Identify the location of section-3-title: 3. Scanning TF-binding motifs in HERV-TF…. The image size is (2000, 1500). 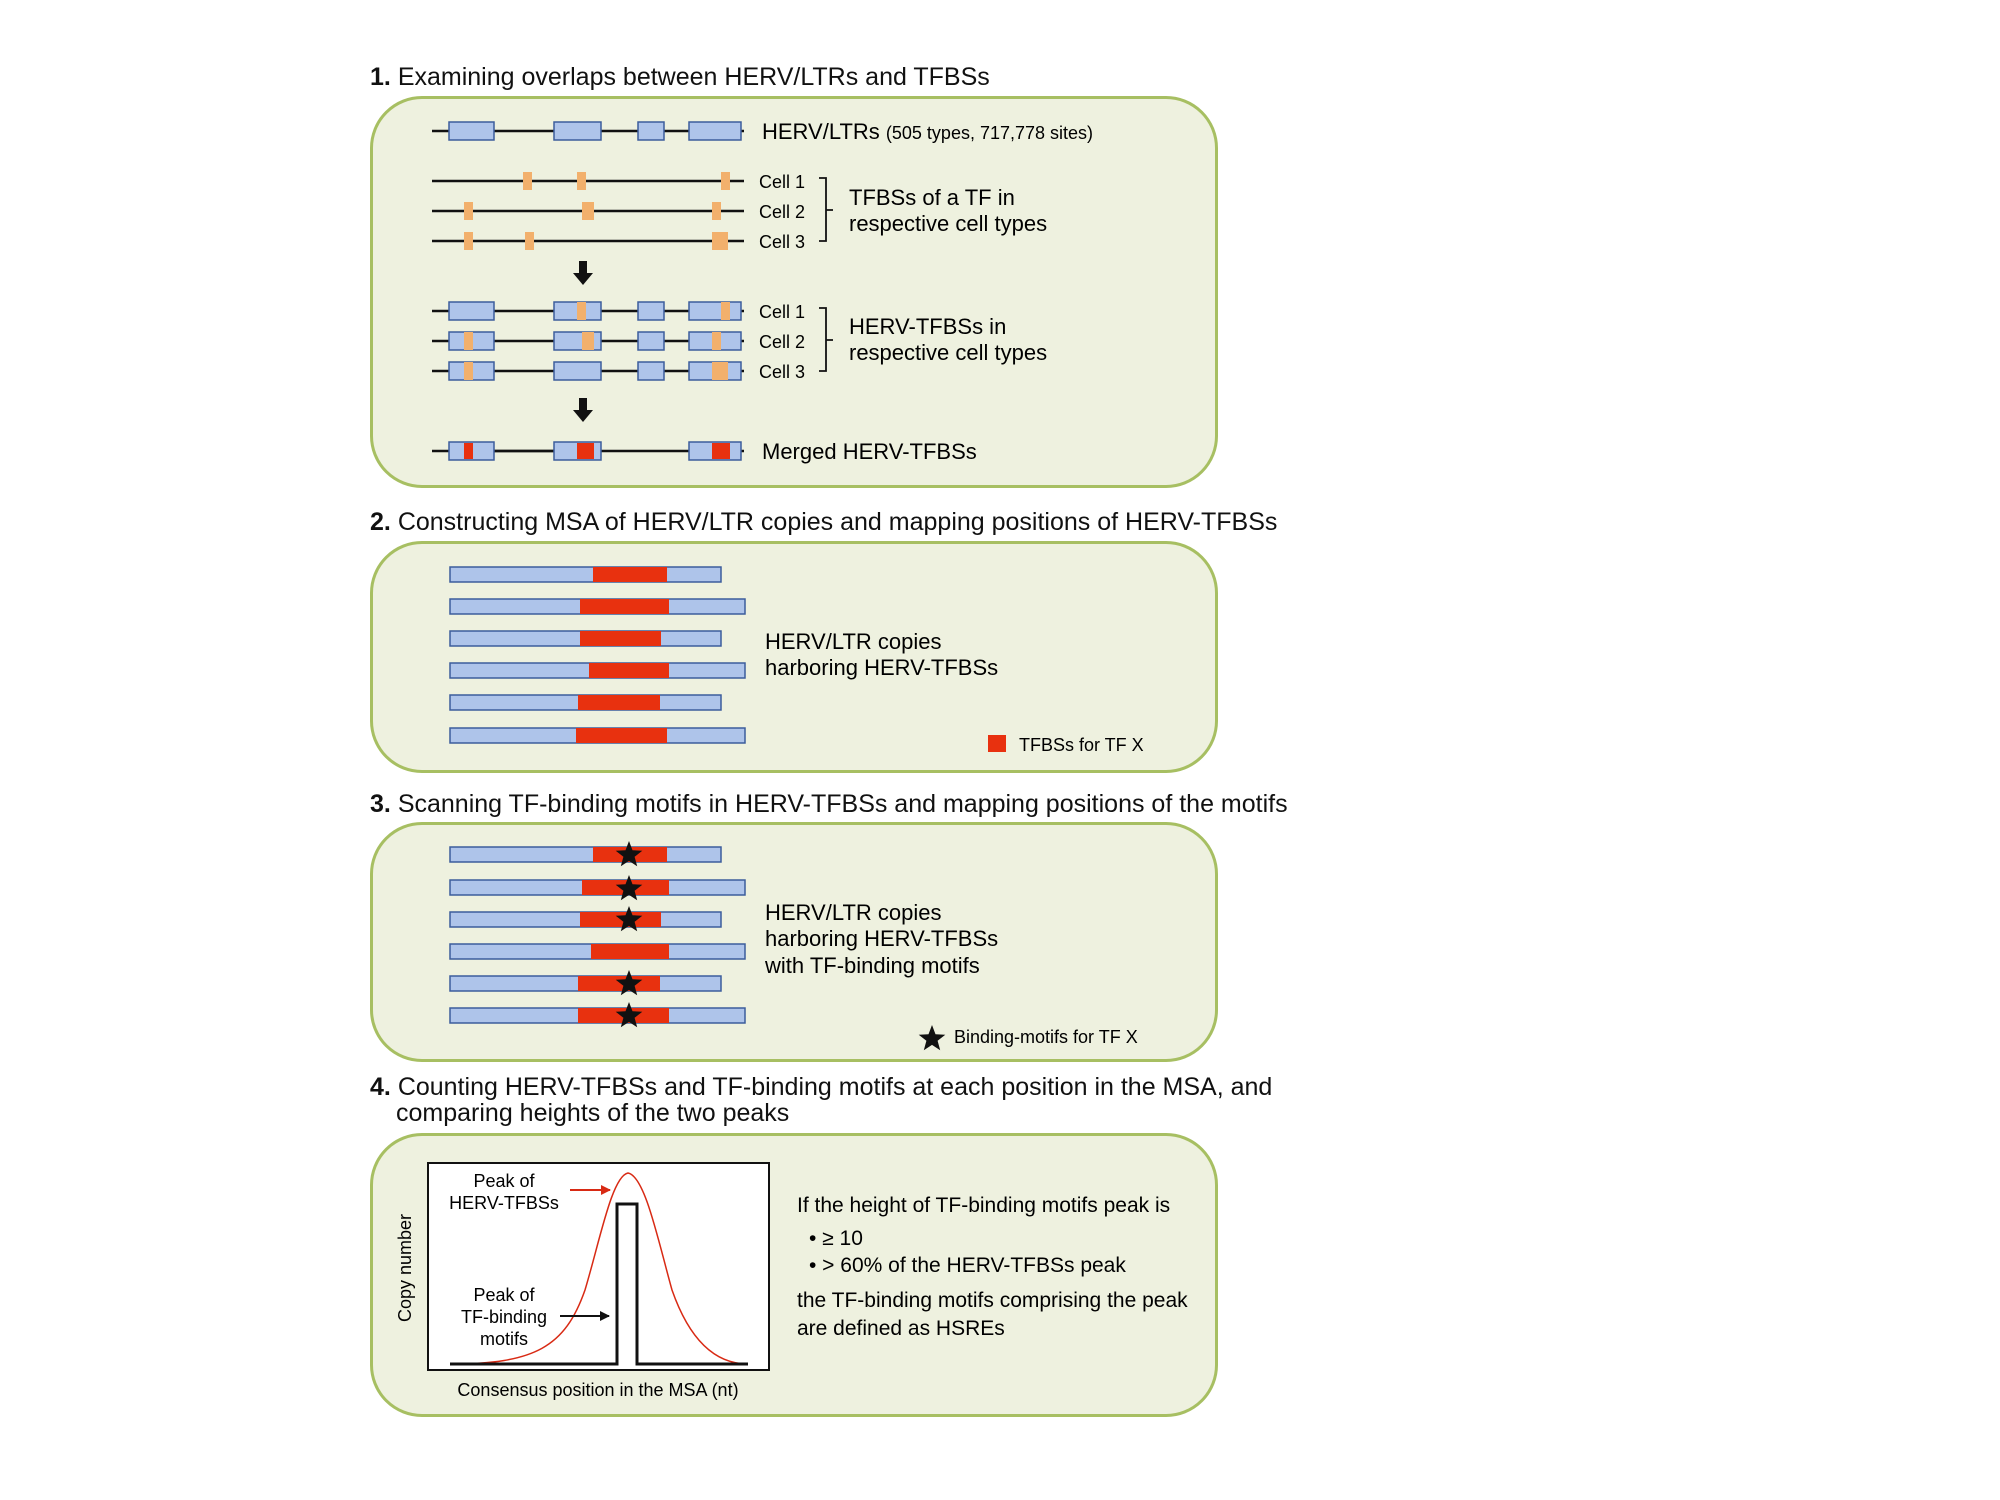
(829, 804).